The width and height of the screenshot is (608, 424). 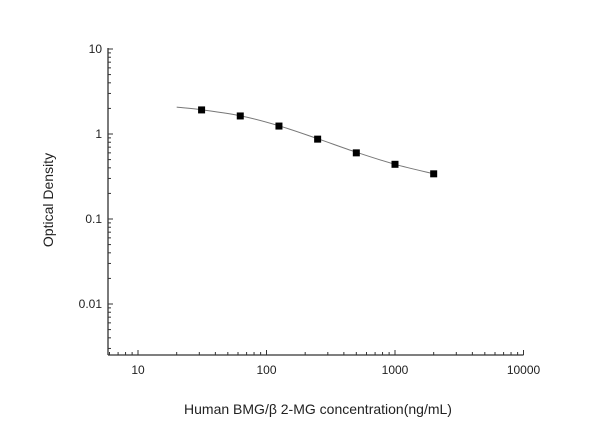 I want to click on x-axis-title: Human BMG/β 2-MG concentration(ng/mL), so click(x=318, y=409).